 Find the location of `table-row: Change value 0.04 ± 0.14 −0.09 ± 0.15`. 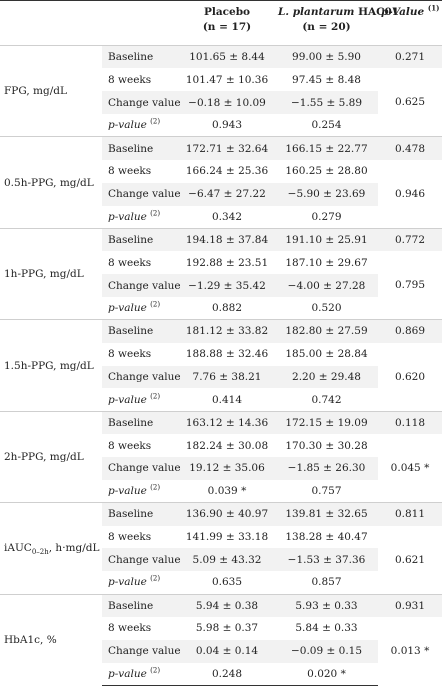

table-row: Change value 0.04 ± 0.14 −0.09 ± 0.15 is located at coordinates (221, 651).